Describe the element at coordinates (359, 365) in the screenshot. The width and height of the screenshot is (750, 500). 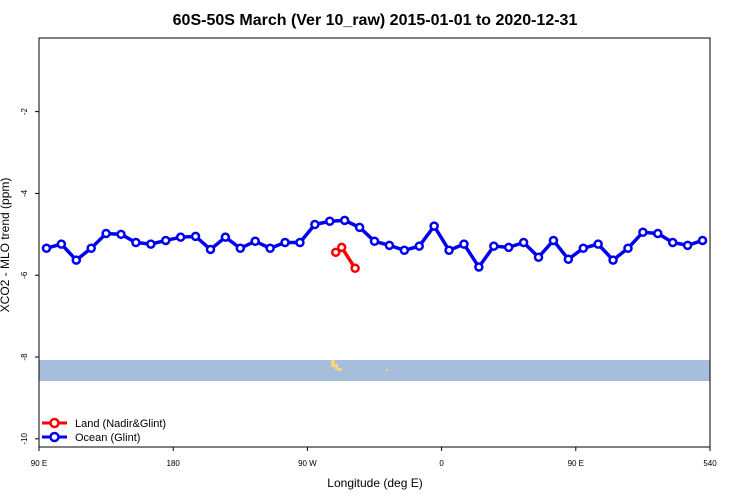
I see `land-specks` at that location.